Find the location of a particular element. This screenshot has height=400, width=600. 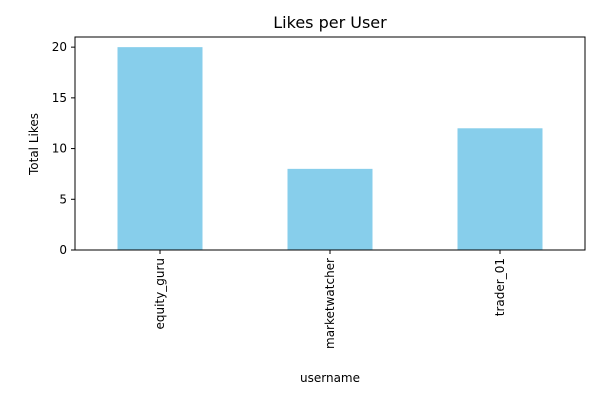

x-axis: equity_guru marketwatcher trader_01 is located at coordinates (330, 299).